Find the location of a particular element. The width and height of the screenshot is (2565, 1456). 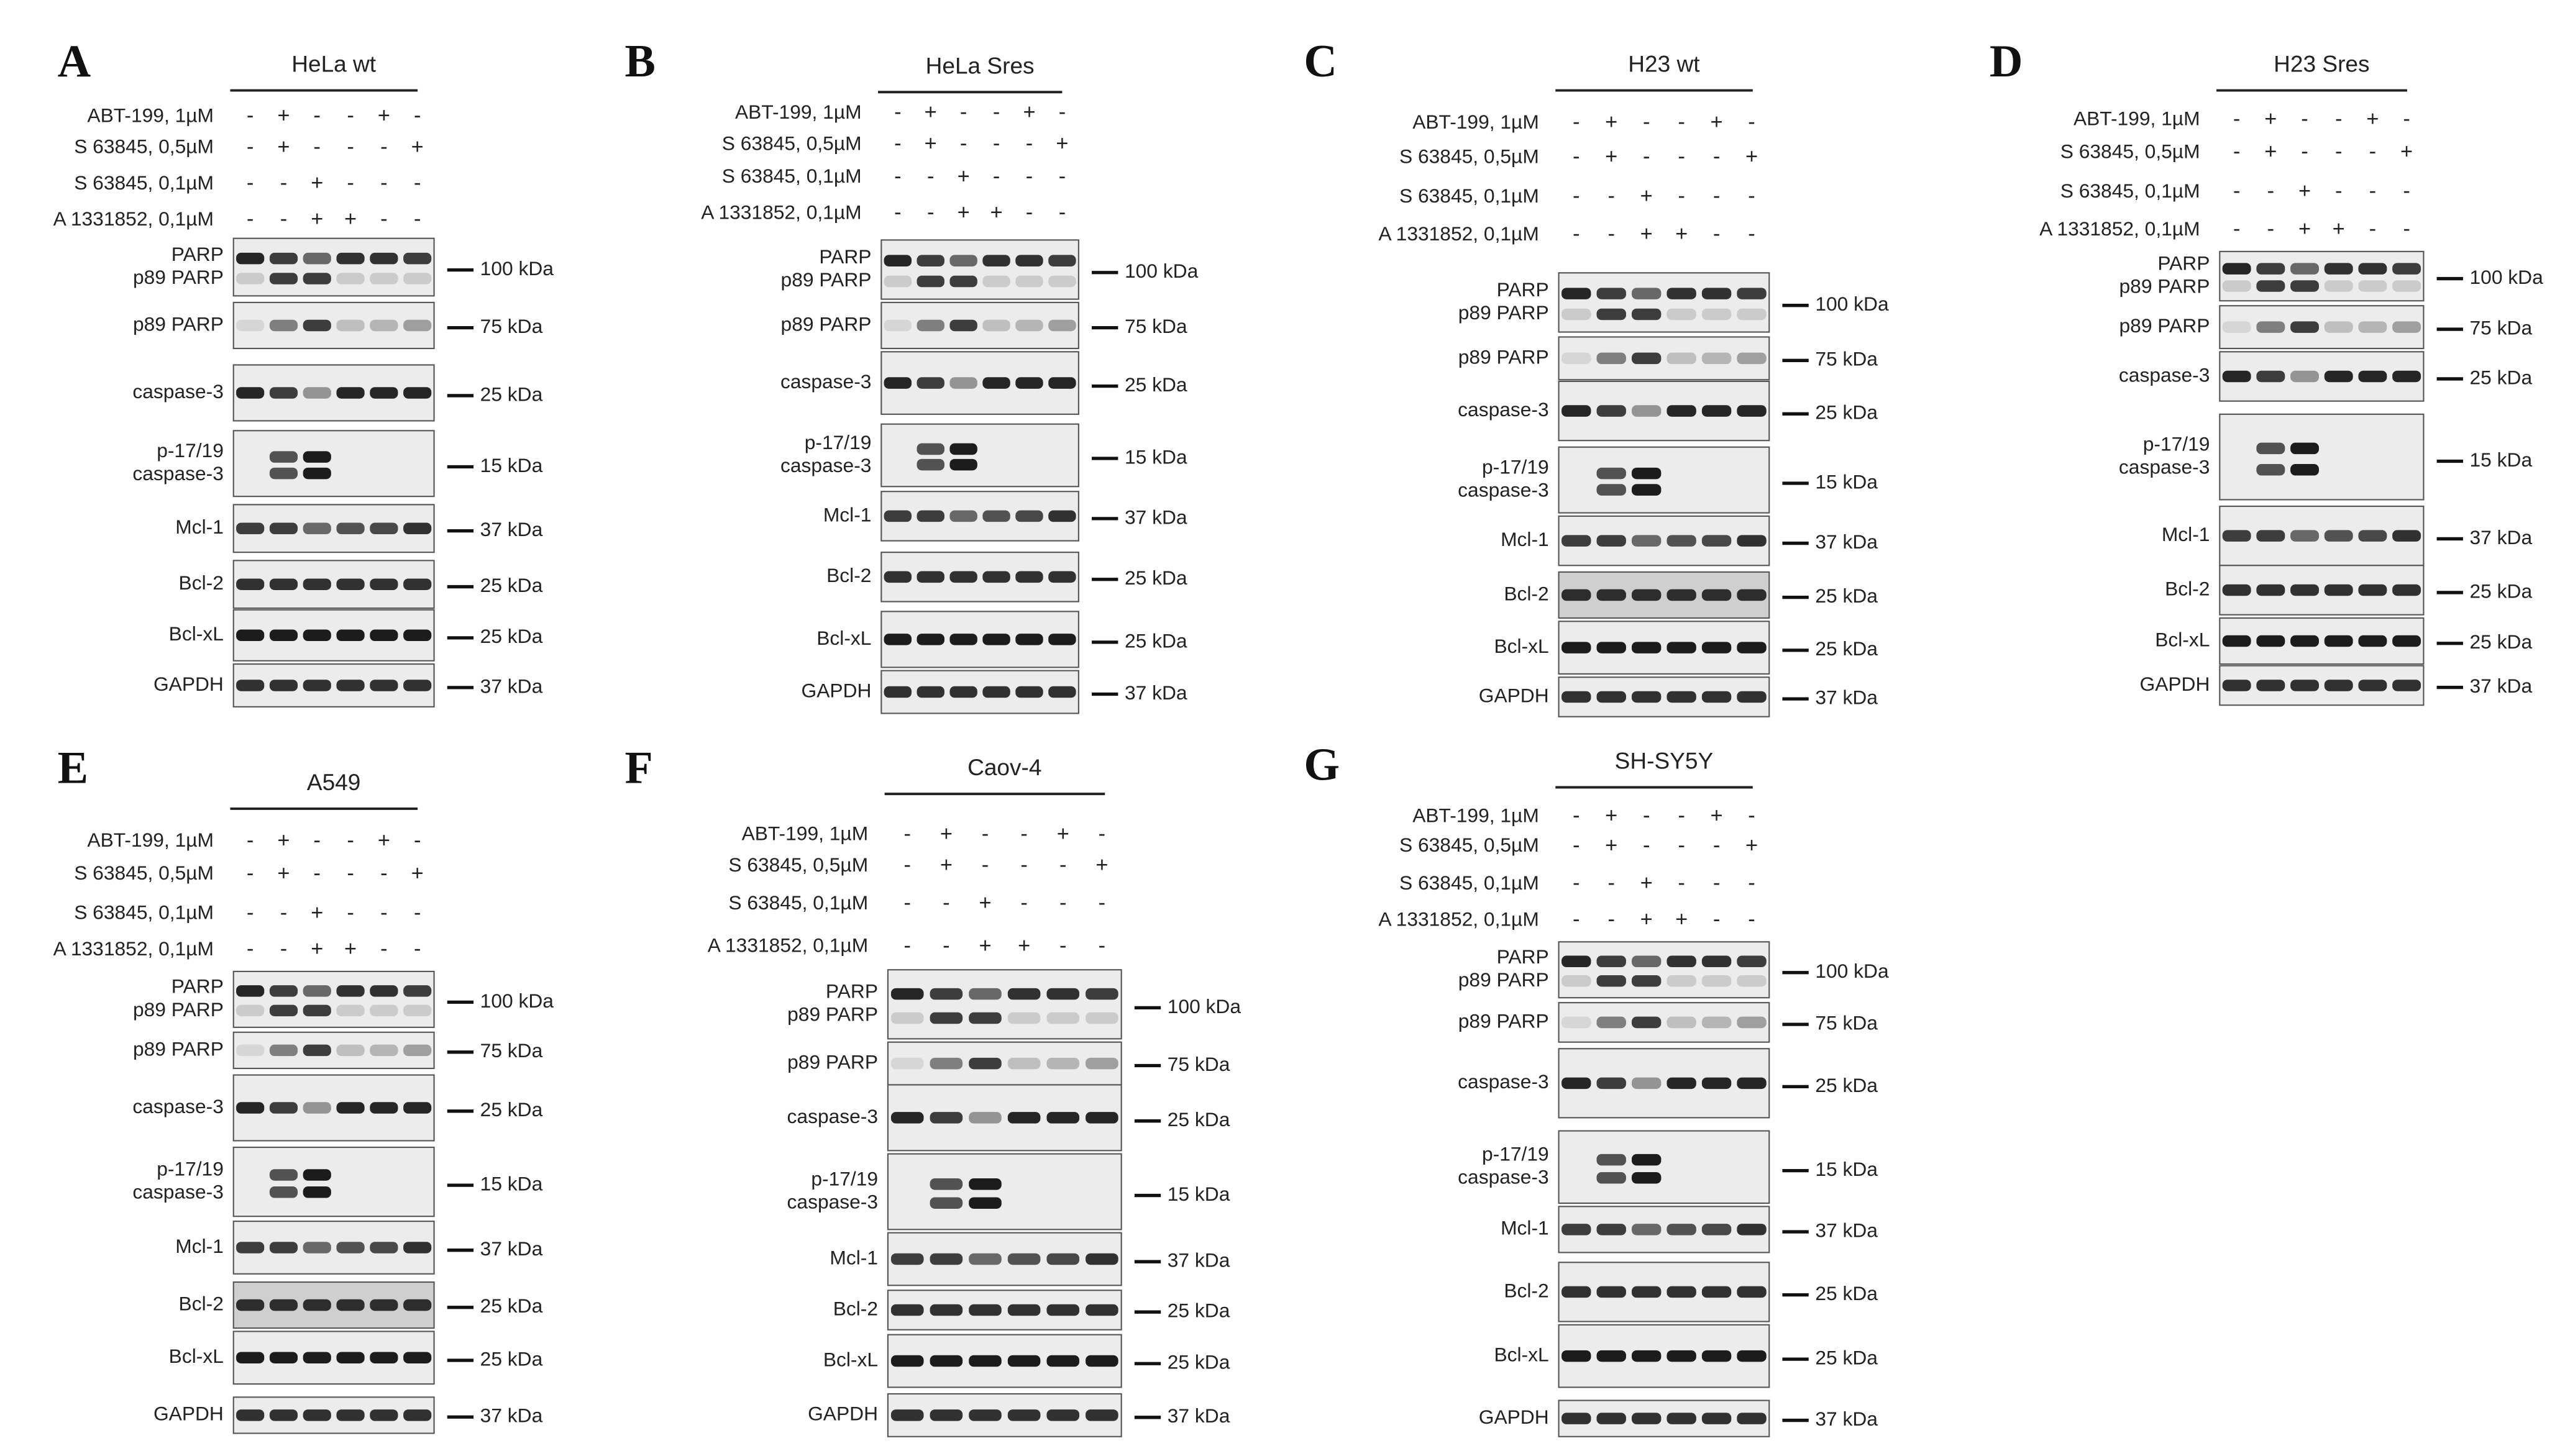

protein-label: PARP is located at coordinates (197, 254).